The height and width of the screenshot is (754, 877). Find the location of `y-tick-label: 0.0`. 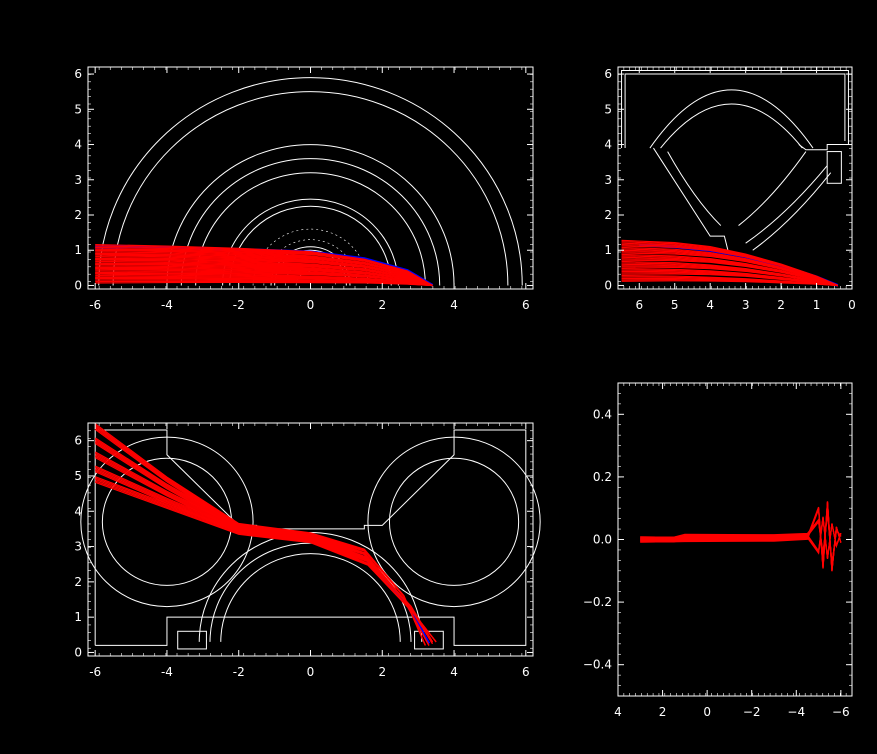

y-tick-label: 0.0 is located at coordinates (602, 540).